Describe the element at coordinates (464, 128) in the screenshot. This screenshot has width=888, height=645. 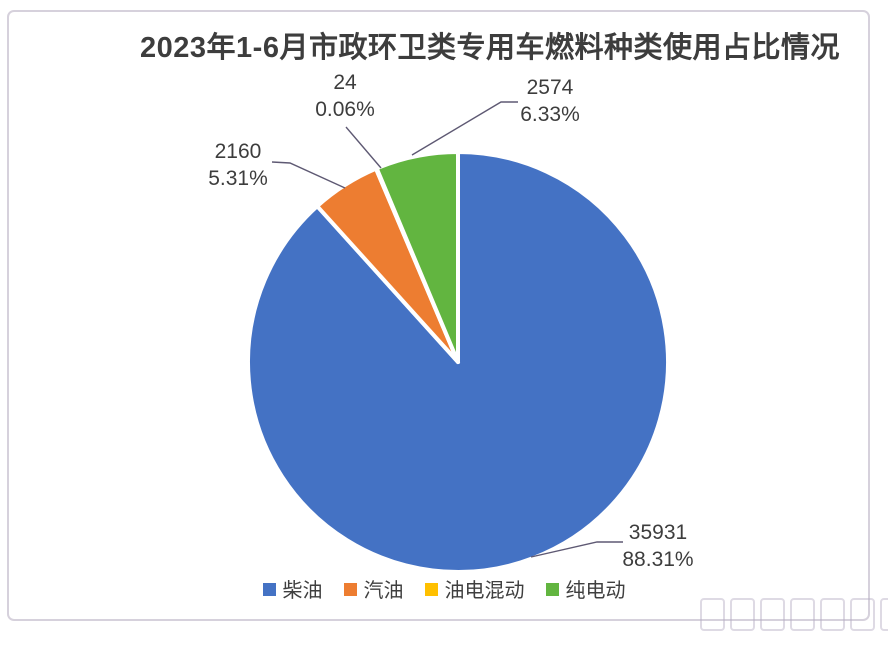
I see `leader-line-electric` at that location.